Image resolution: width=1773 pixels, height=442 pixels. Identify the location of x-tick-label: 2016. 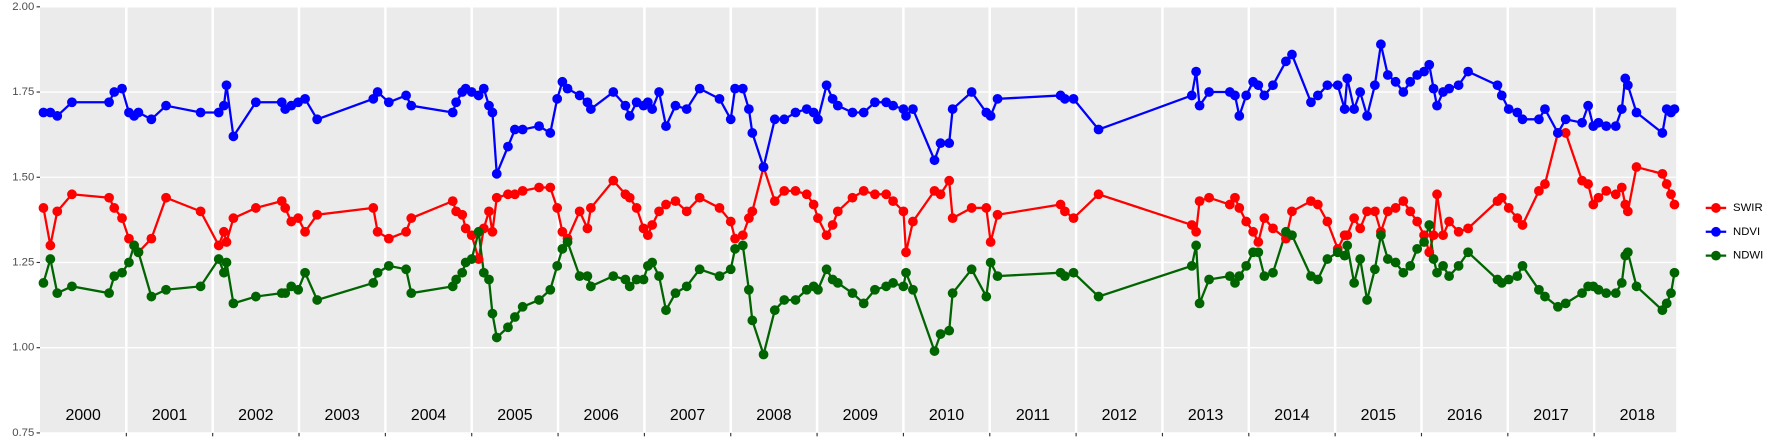
(1465, 415).